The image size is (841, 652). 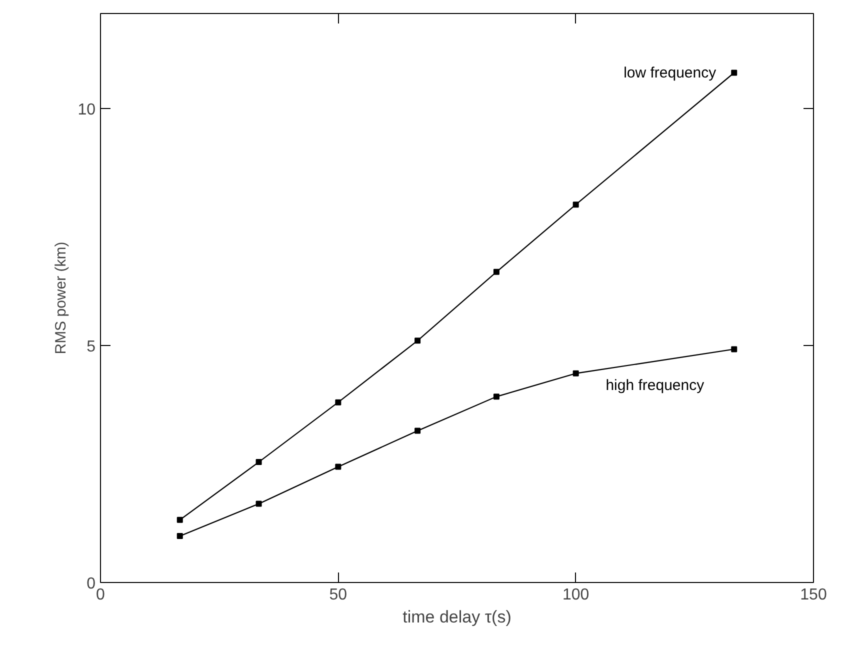 What do you see at coordinates (338, 595) in the screenshot?
I see `x-tick-label: 50` at bounding box center [338, 595].